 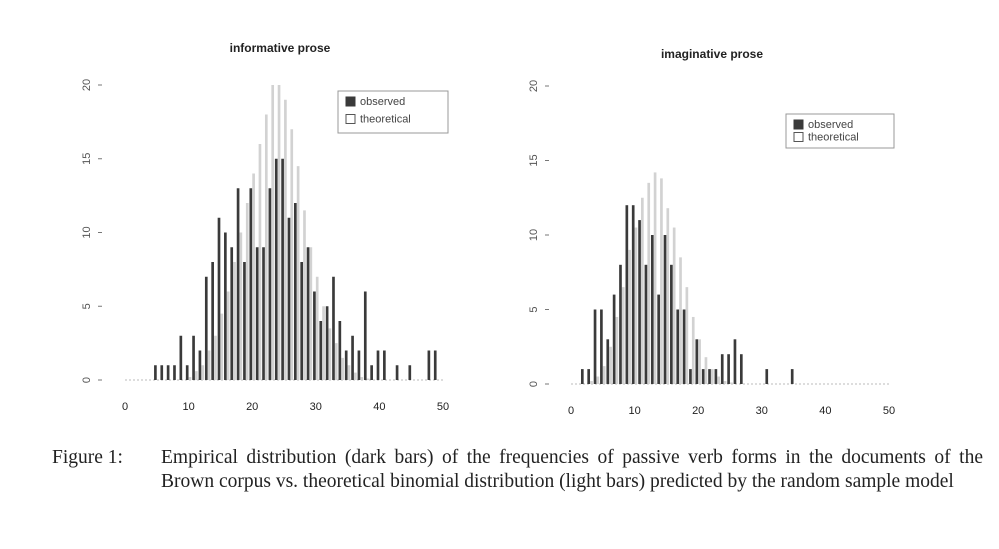 I want to click on x-tick-label: 10, so click(x=634, y=411).